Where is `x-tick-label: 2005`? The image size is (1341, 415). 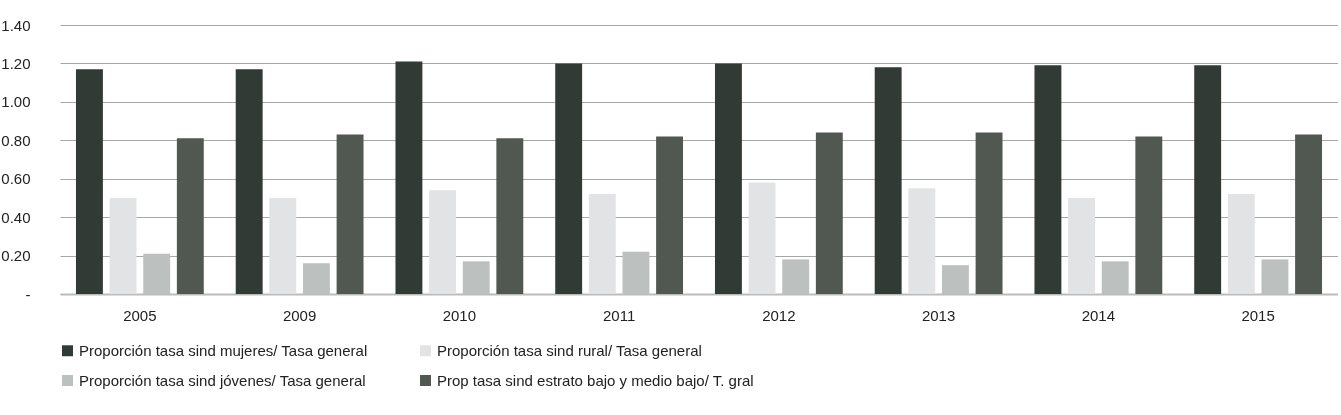
x-tick-label: 2005 is located at coordinates (140, 315).